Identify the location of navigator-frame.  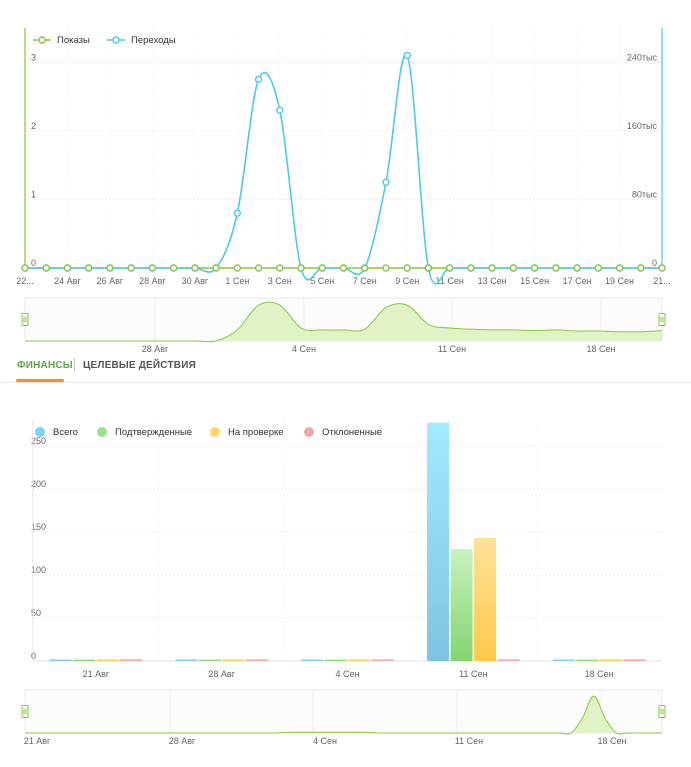
(343, 711).